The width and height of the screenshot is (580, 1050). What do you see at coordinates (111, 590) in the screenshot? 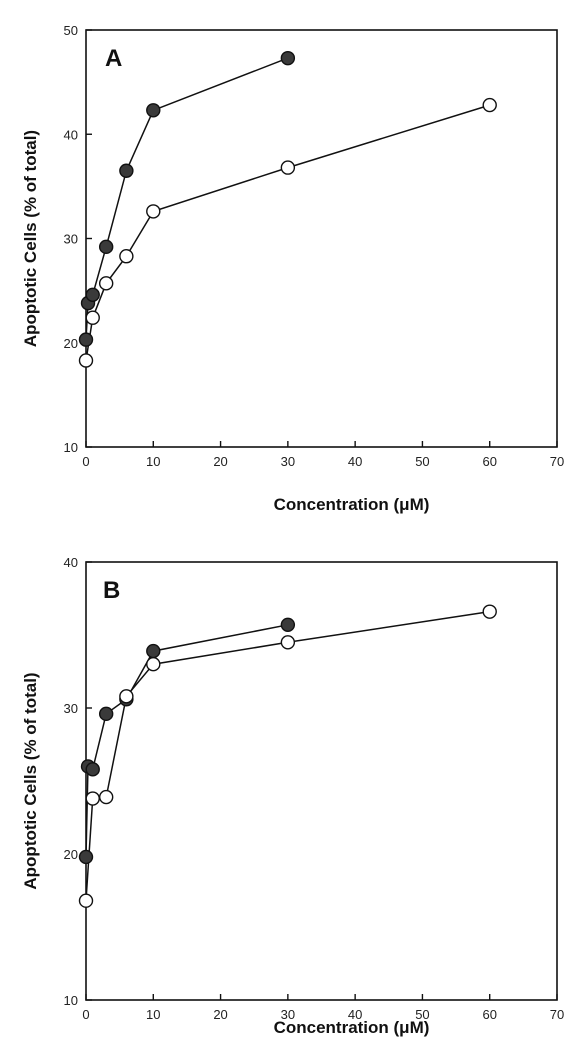
I see `panel-label: B` at bounding box center [111, 590].